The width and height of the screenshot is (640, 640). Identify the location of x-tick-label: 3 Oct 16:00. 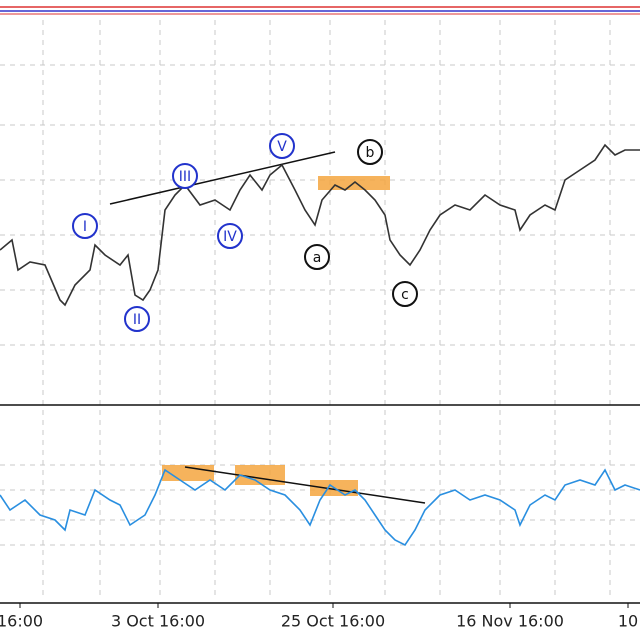
(158, 621).